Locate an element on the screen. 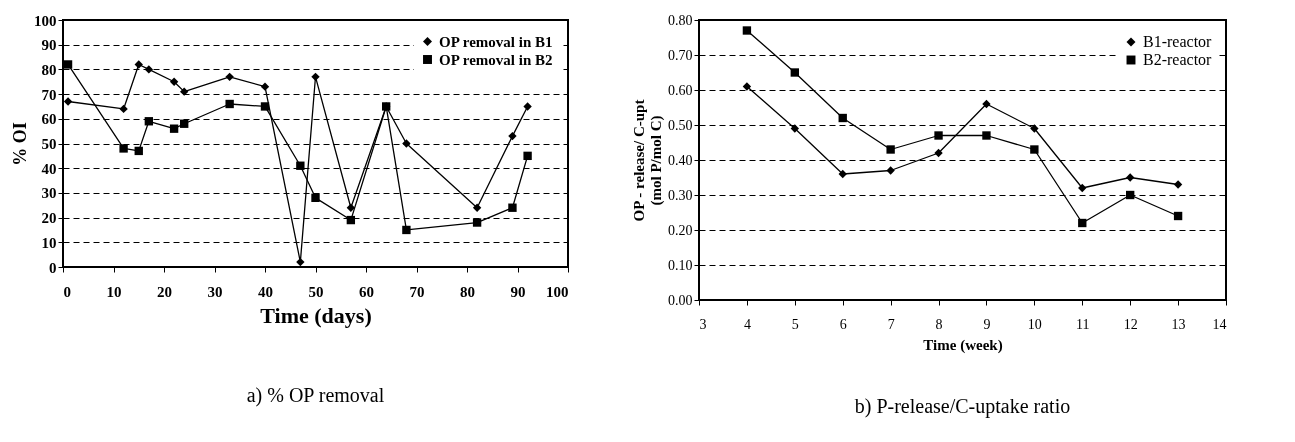  y-tick-label: 50 is located at coordinates (49, 144).